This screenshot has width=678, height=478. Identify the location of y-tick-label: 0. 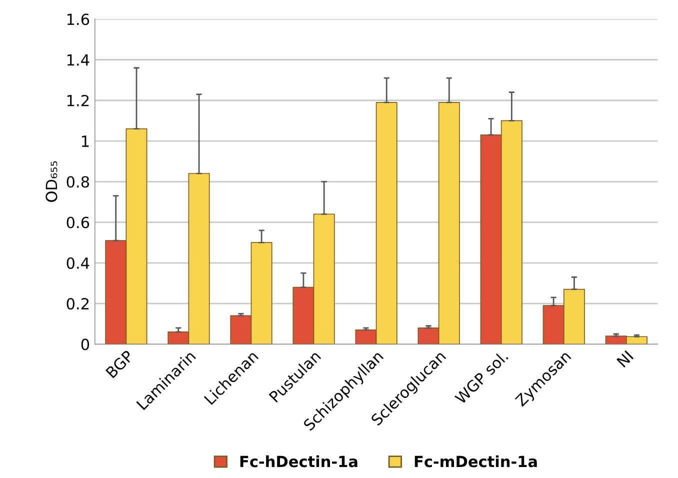
(85, 344).